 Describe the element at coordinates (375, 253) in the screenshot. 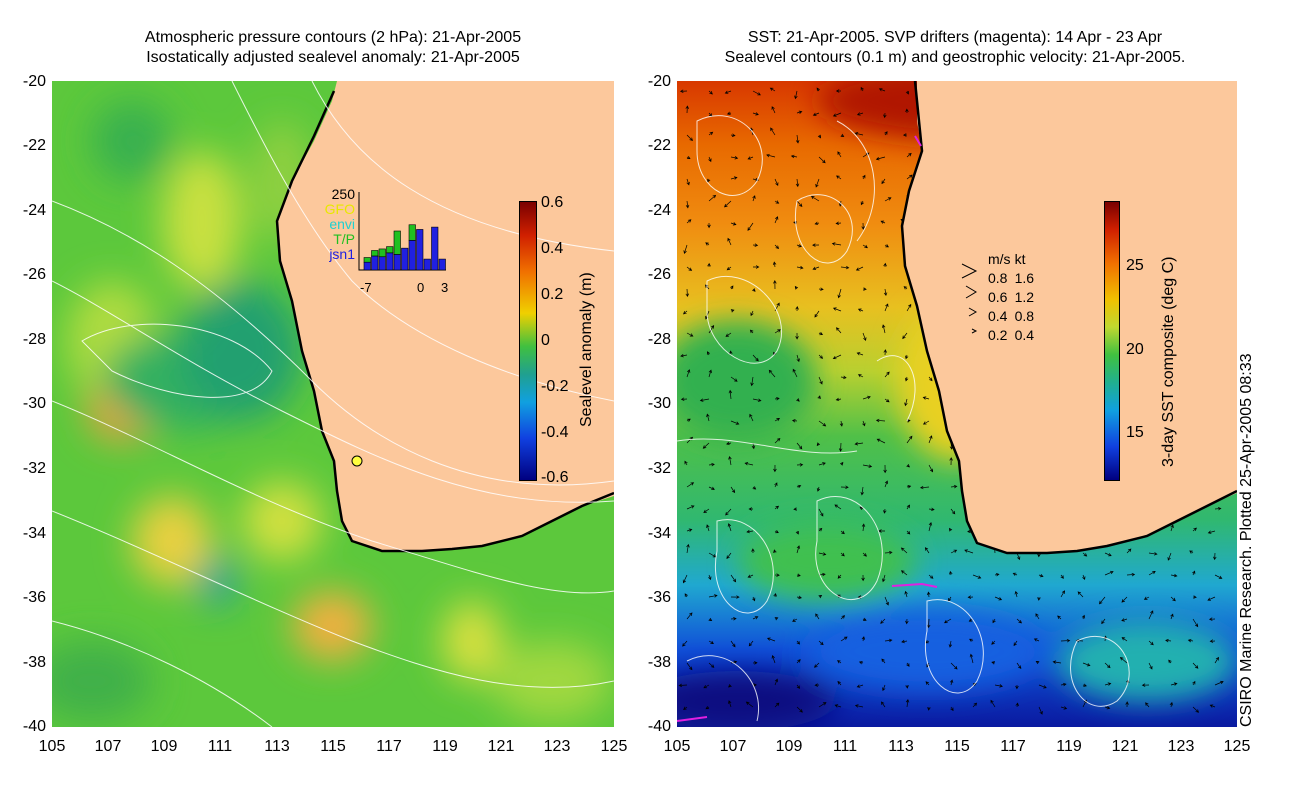

I see `inset-bar-tp` at that location.